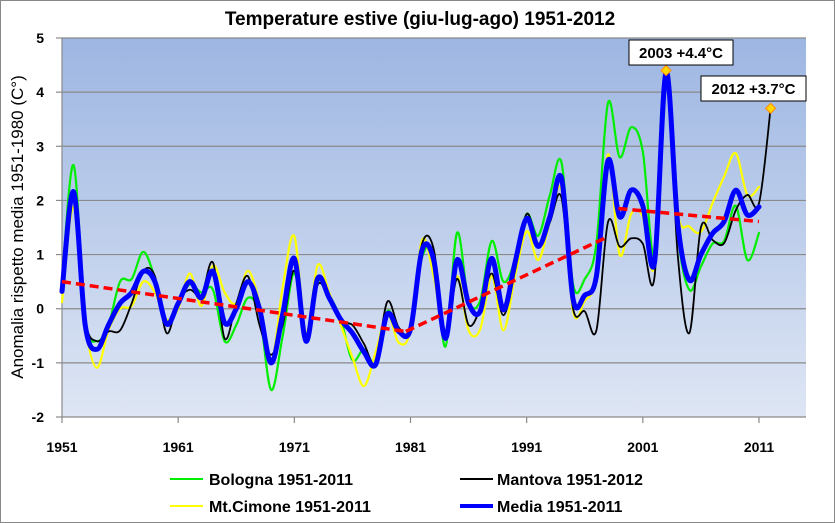 The width and height of the screenshot is (835, 523). What do you see at coordinates (560, 507) in the screenshot?
I see `legend-label: Media 1951-2011` at bounding box center [560, 507].